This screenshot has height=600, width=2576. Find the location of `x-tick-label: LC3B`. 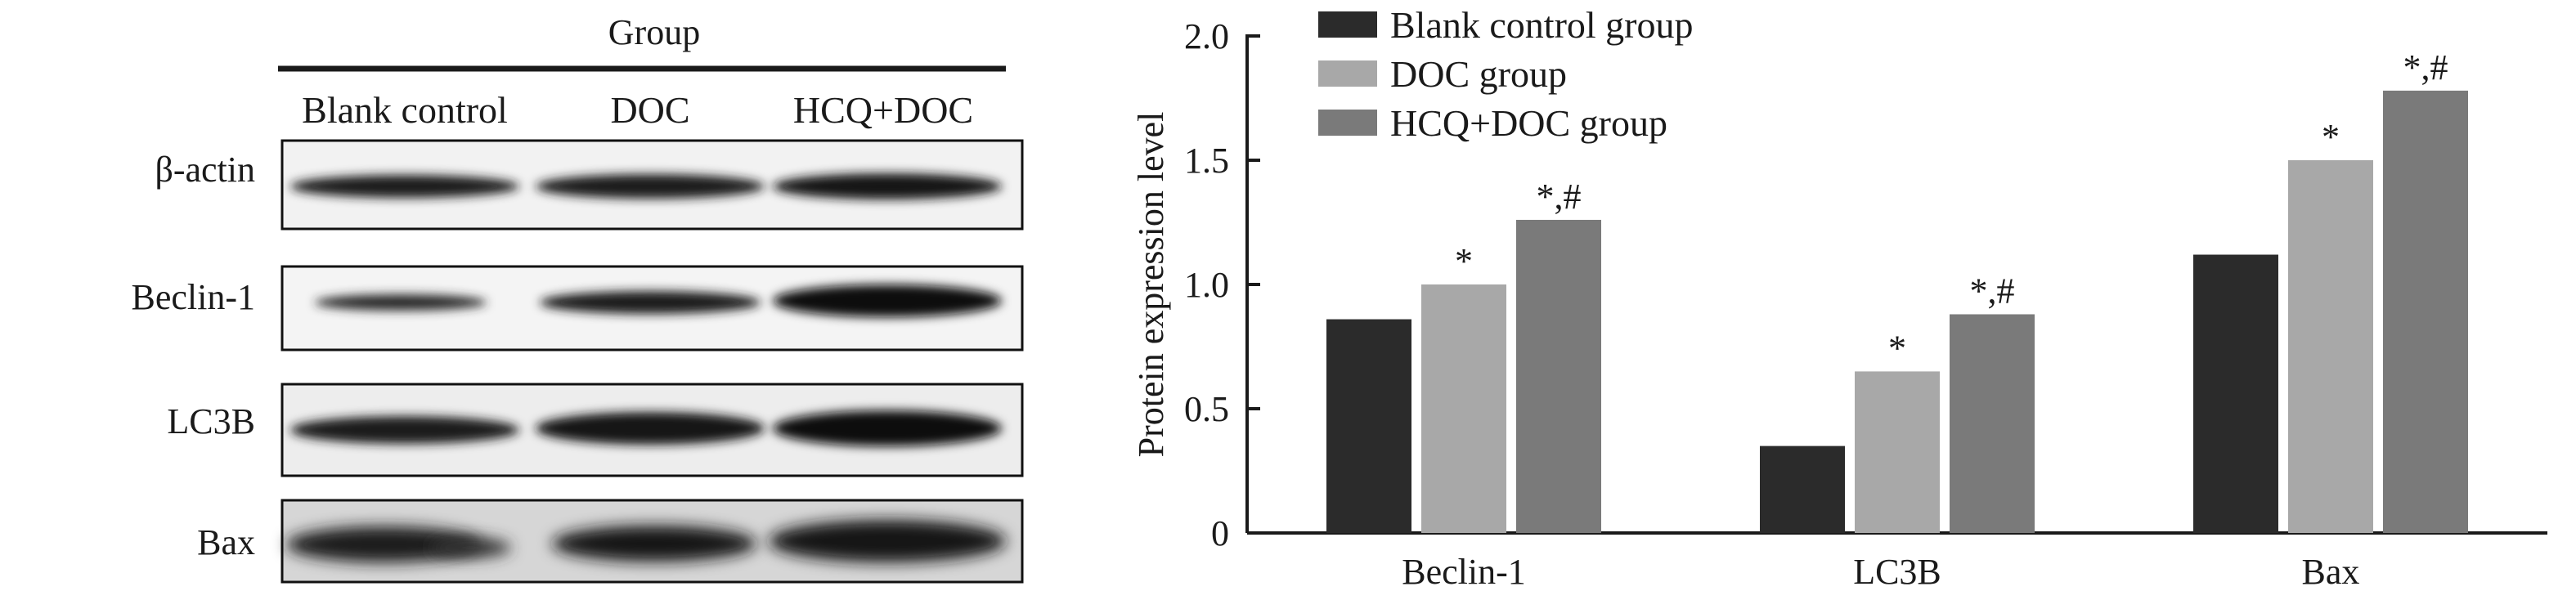

x-tick-label: LC3B is located at coordinates (1897, 572).